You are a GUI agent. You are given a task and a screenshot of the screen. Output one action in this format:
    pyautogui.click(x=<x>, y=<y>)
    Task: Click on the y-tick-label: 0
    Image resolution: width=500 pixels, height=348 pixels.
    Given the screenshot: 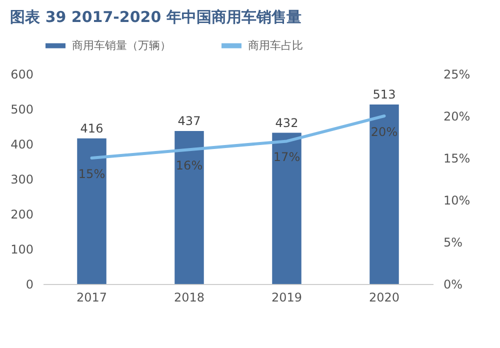 What is the action you would take?
    pyautogui.click(x=30, y=285)
    